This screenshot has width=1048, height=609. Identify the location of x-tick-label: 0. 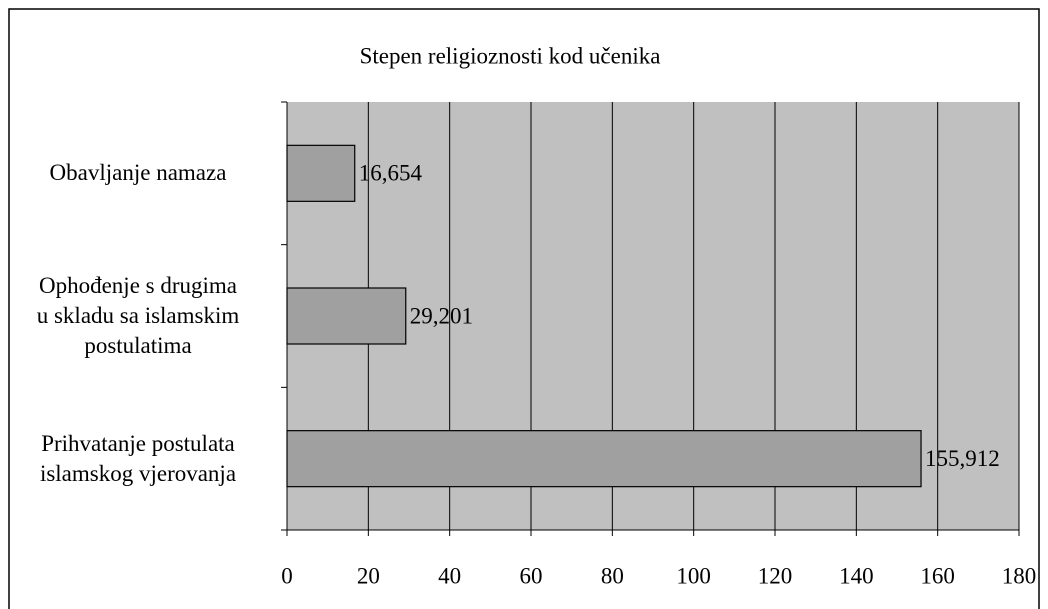
(287, 575).